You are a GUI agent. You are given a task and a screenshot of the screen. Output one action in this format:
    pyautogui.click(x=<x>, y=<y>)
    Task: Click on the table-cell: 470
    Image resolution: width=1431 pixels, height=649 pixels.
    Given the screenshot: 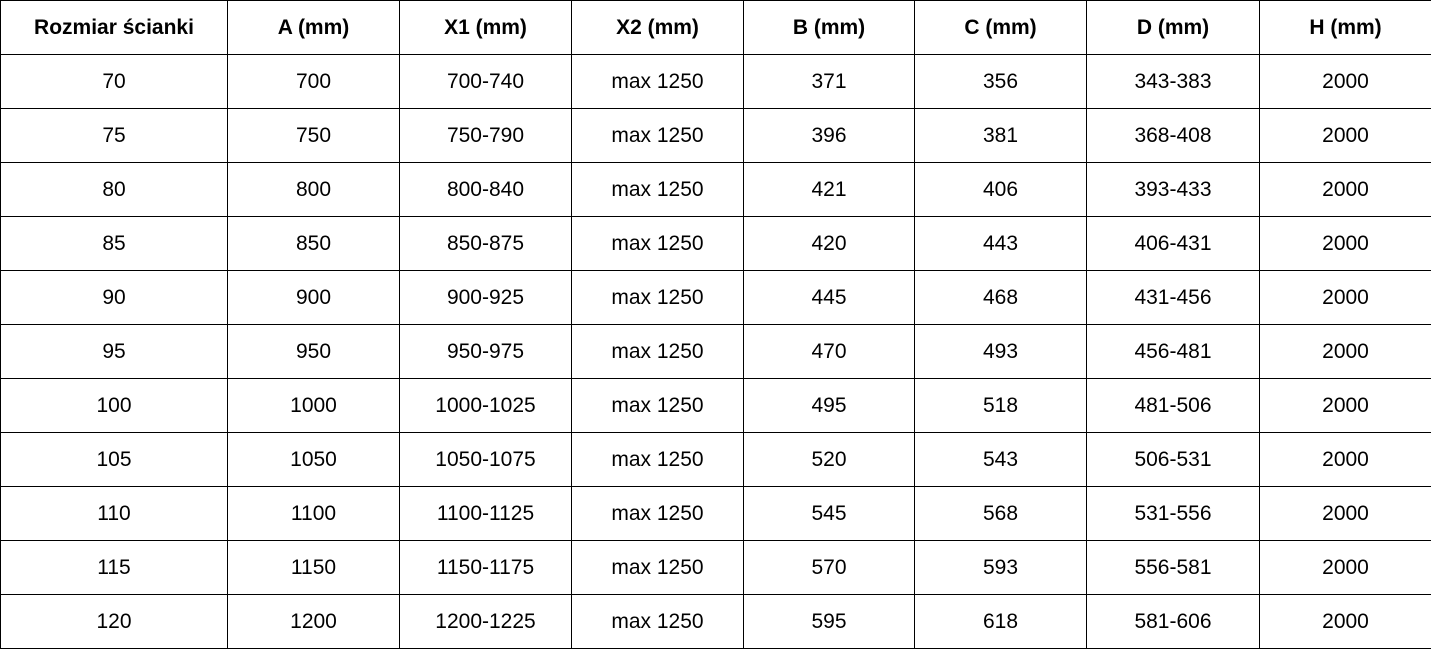 What is the action you would take?
    pyautogui.click(x=829, y=351)
    